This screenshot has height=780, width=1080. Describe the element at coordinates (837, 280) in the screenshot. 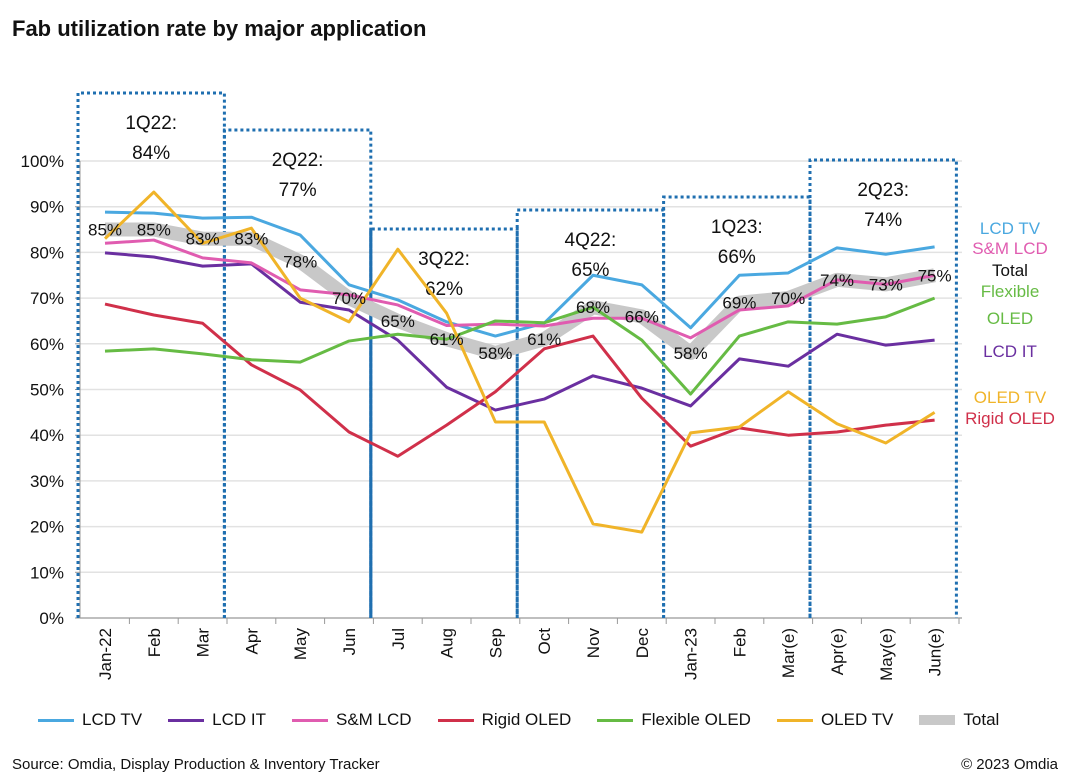

I see `total-data-label: 74%` at that location.